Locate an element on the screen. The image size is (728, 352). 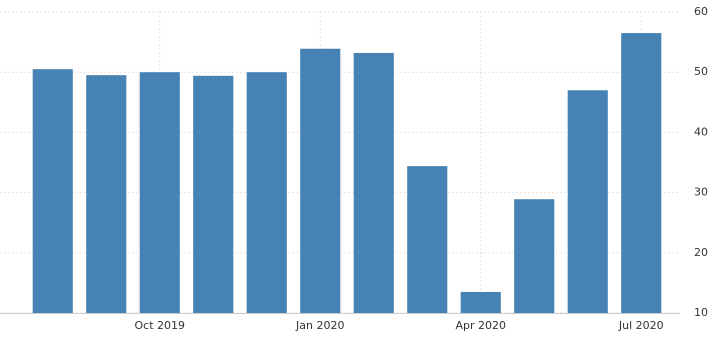
y-tick-label: 60 is located at coordinates (701, 11).